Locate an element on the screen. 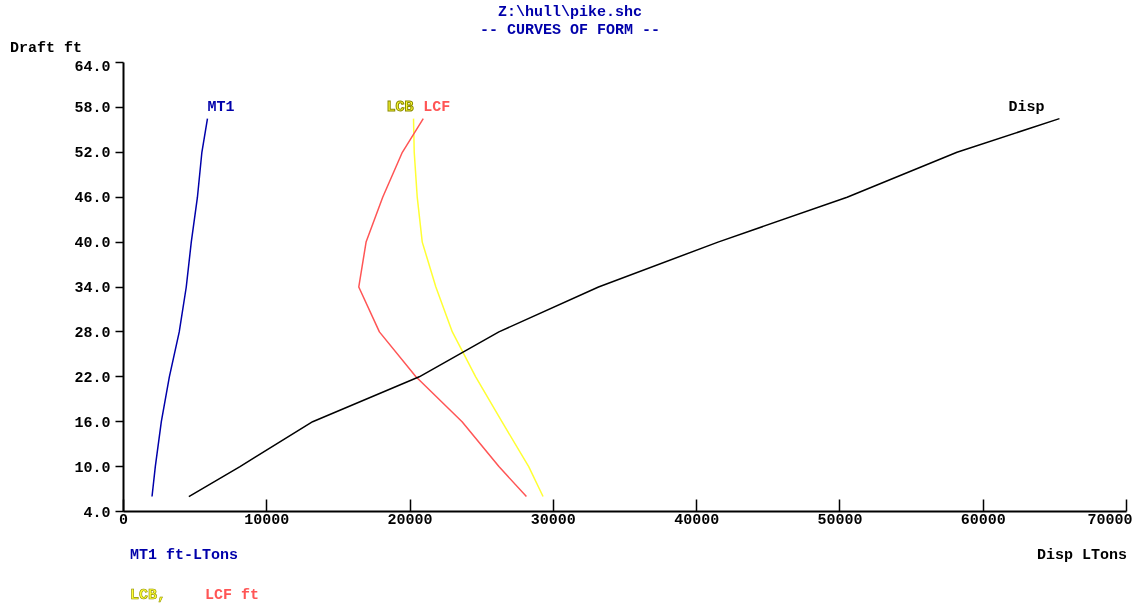  y-tick-label: 40.0 is located at coordinates (92, 244).